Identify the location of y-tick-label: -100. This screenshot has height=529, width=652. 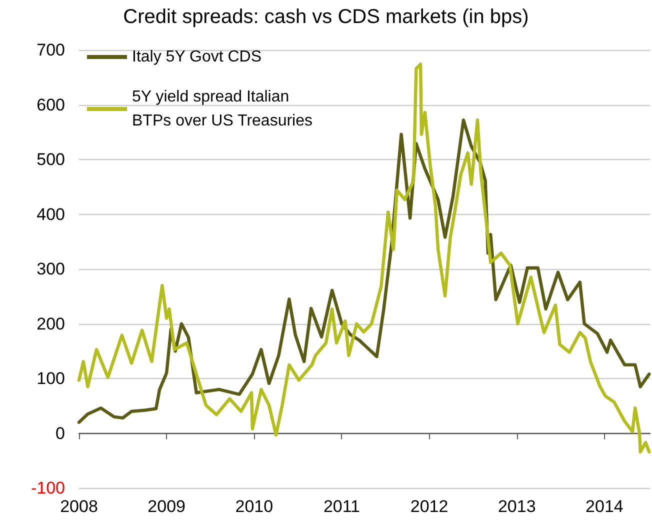
(47, 488).